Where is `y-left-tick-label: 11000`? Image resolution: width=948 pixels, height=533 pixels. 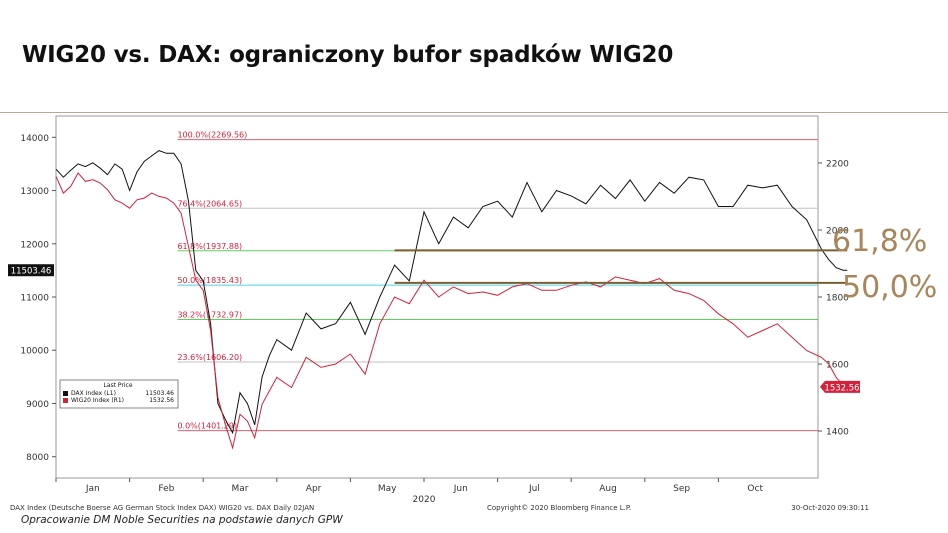 y-left-tick-label: 11000 is located at coordinates (34, 299).